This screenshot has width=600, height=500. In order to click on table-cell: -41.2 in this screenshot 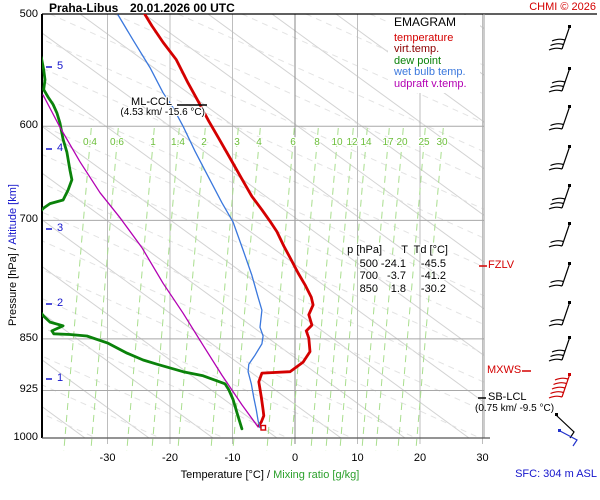, I will do `click(433, 276)`.